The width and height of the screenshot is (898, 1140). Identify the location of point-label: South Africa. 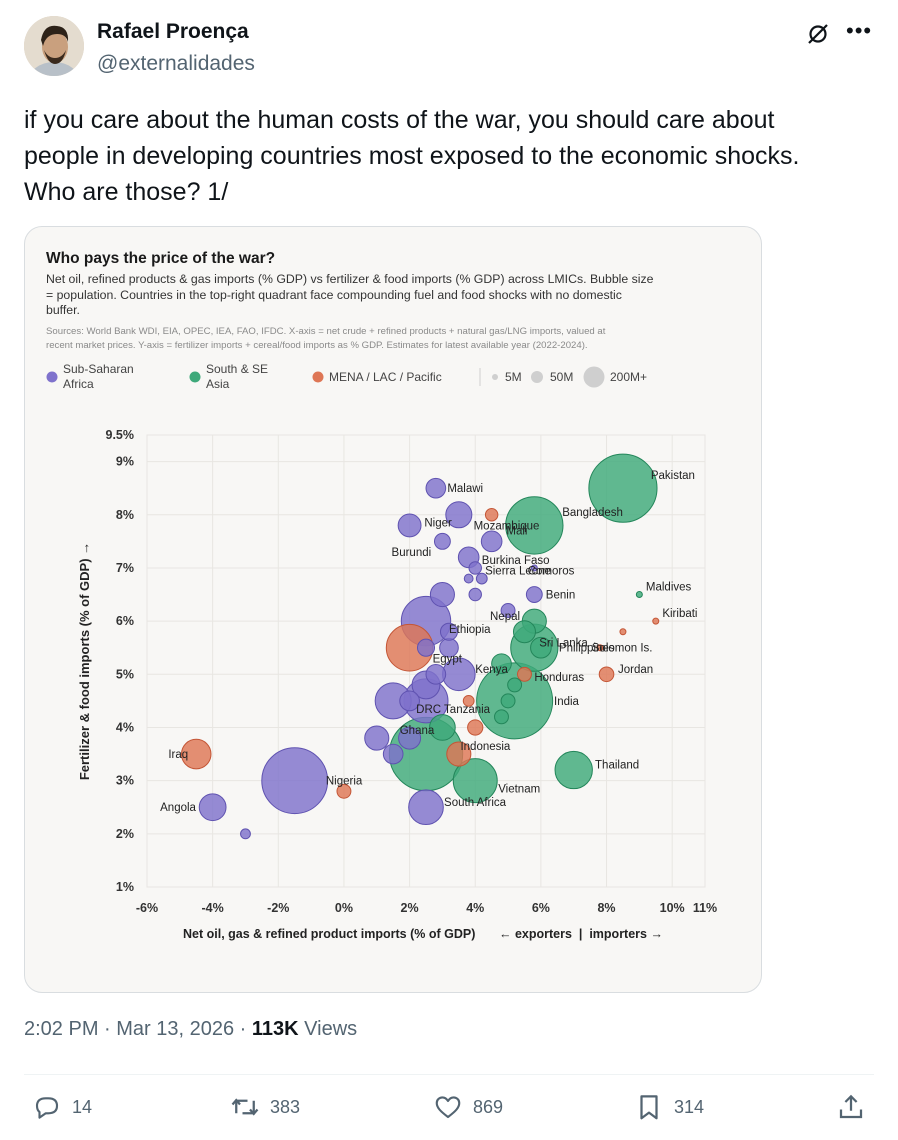
(475, 803).